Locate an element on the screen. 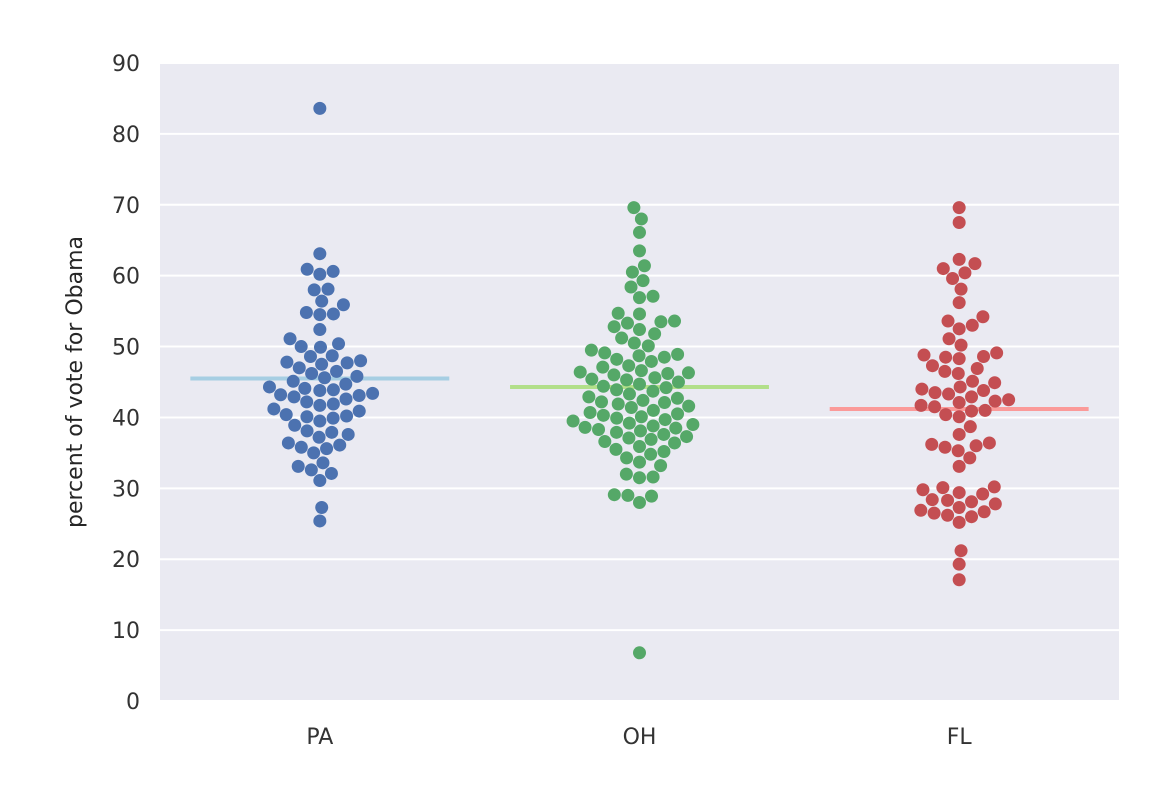  y-tick-label: 30 is located at coordinates (126, 489).